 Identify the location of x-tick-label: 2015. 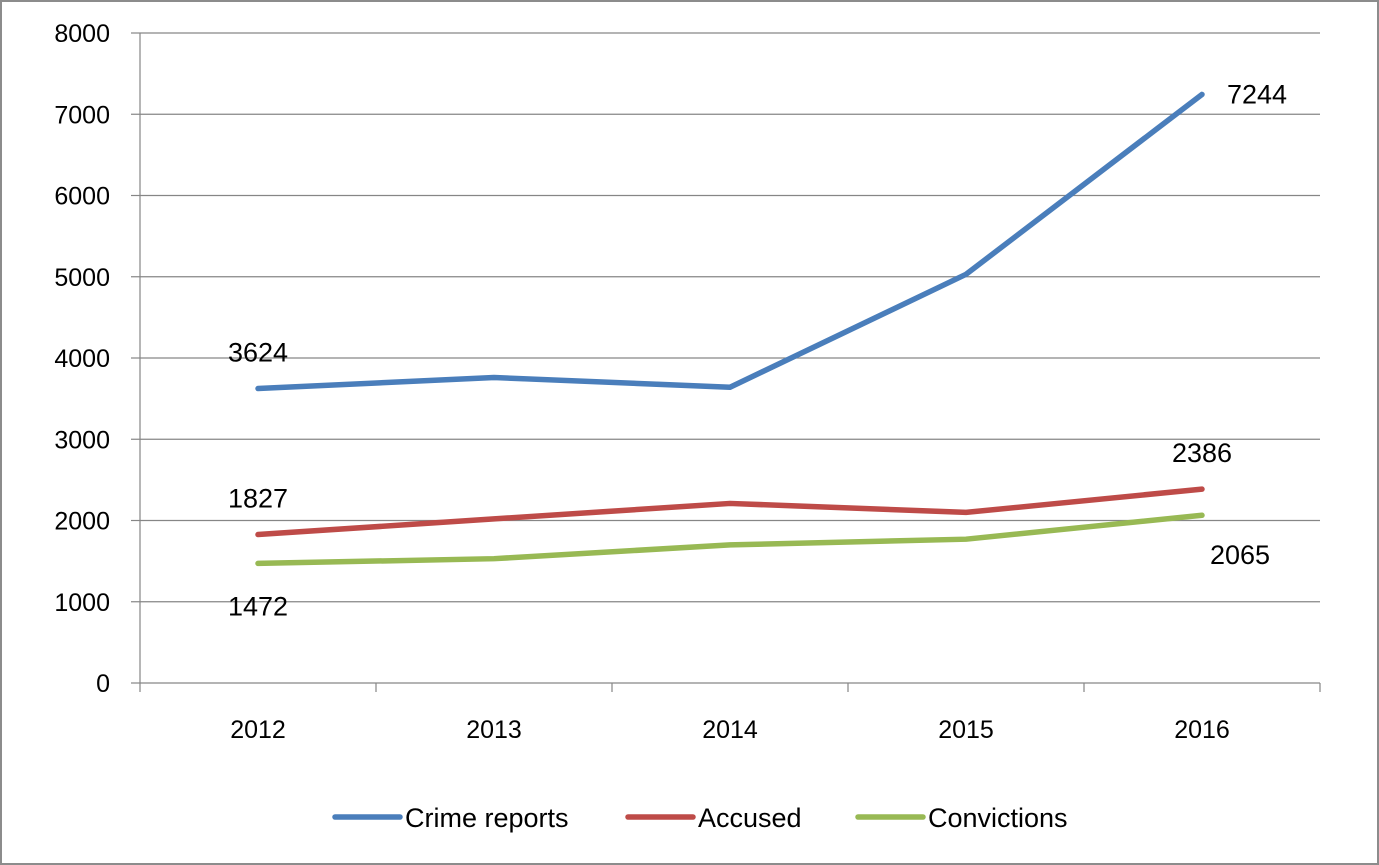
(966, 730).